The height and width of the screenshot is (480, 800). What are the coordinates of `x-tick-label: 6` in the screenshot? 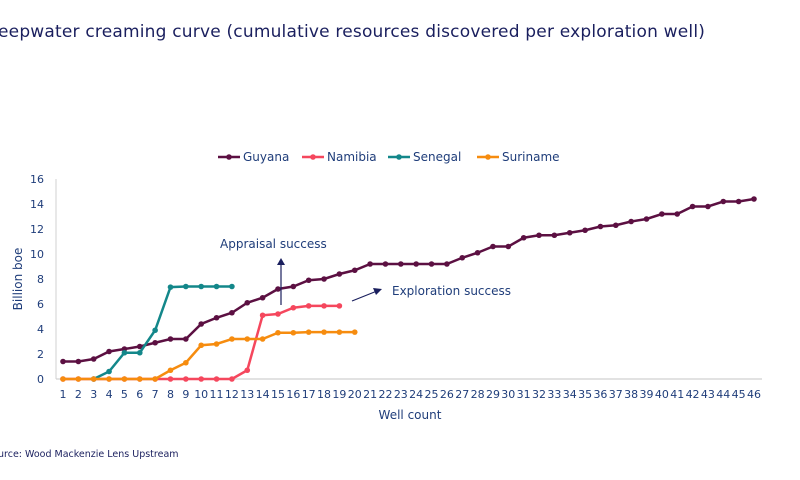 It's located at (139, 394).